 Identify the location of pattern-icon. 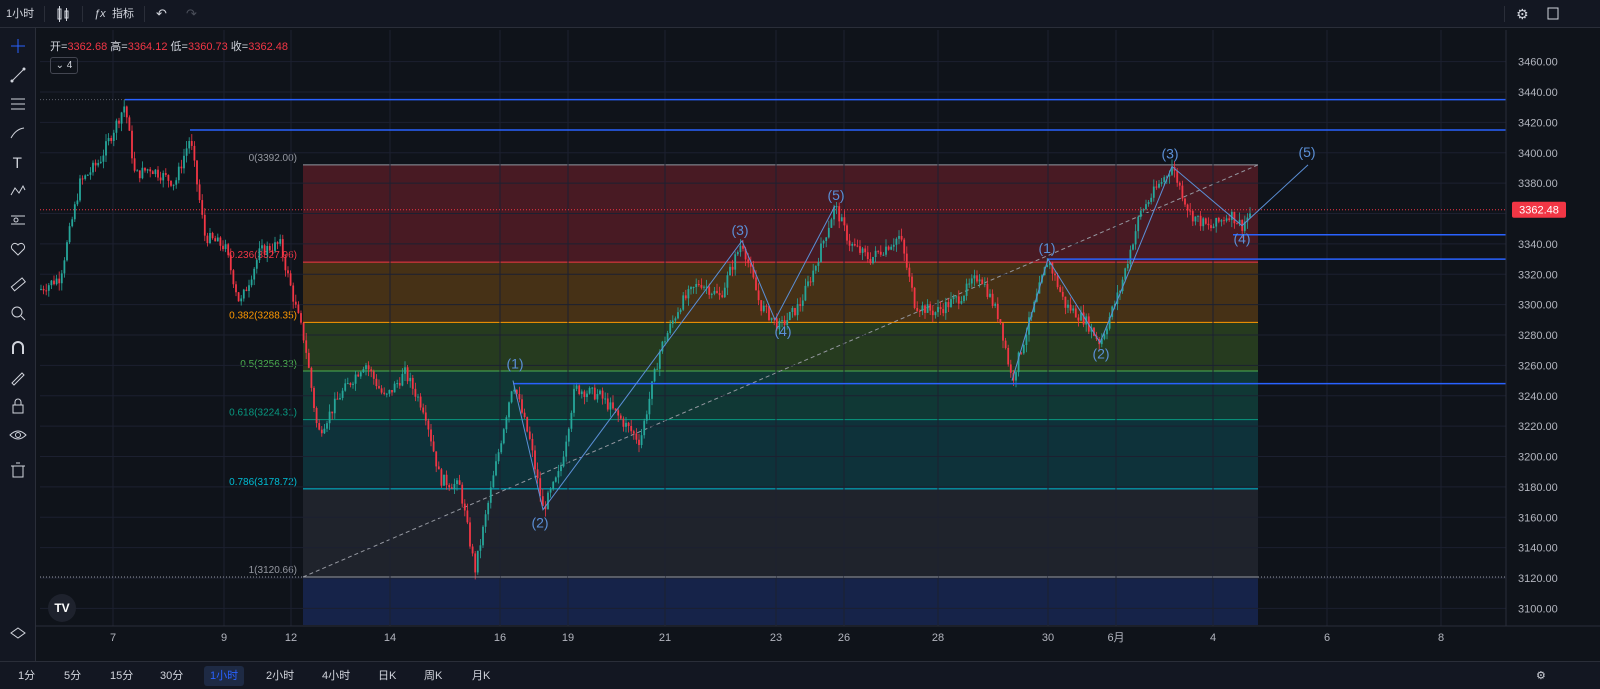
(18, 191).